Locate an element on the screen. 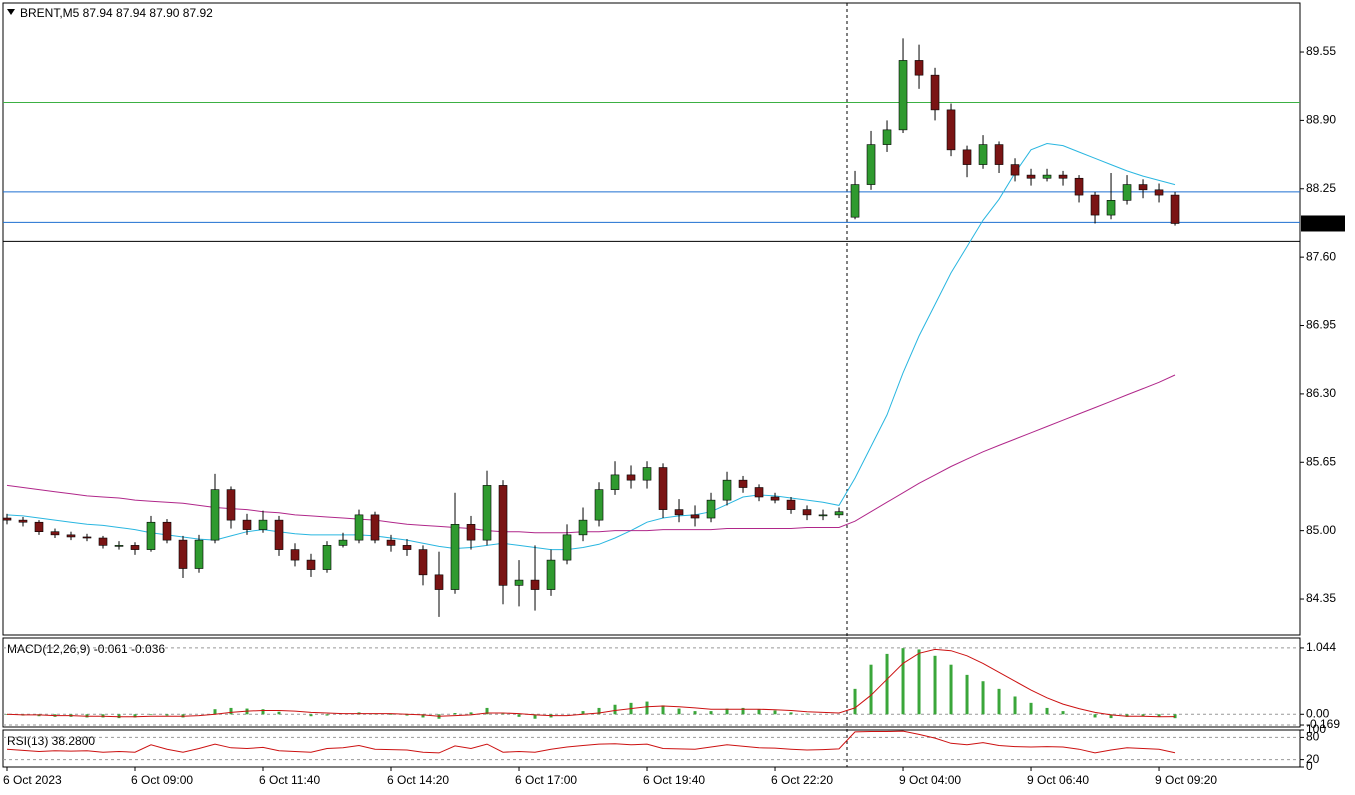 The width and height of the screenshot is (1355, 795). rsi-title: RSI(13) 38.2800 is located at coordinates (51, 741).